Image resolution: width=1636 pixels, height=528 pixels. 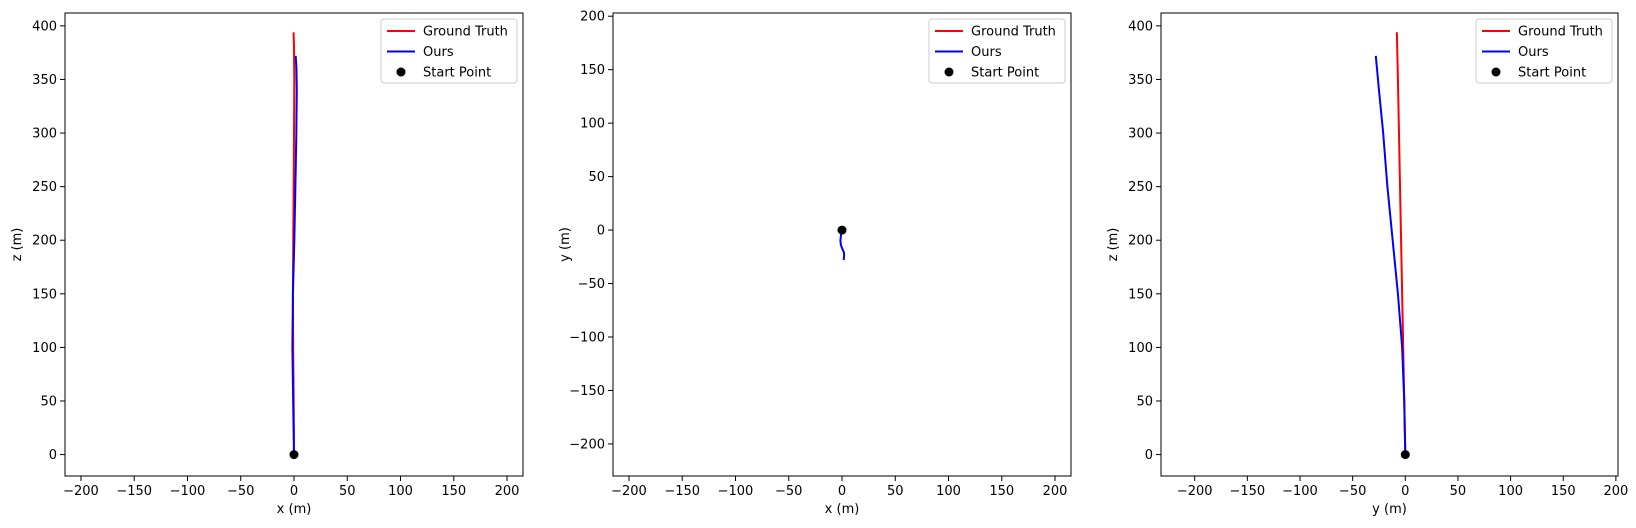 I want to click on y-tick-label: −50, so click(x=591, y=284).